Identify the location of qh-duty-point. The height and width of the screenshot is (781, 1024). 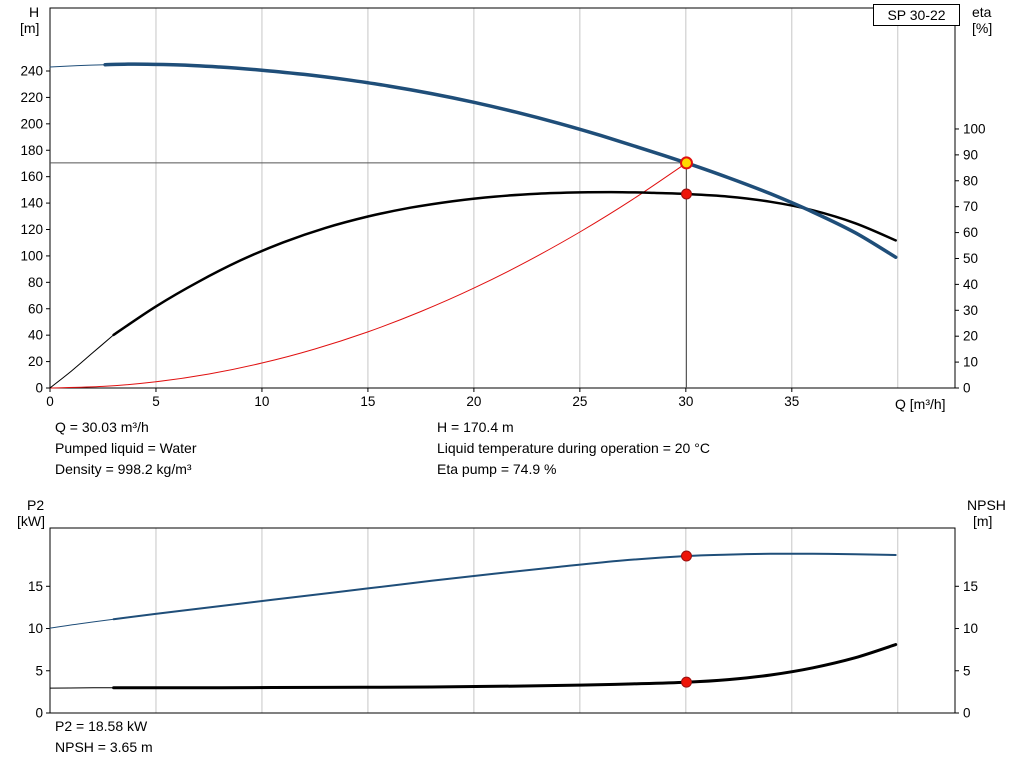
(686, 163).